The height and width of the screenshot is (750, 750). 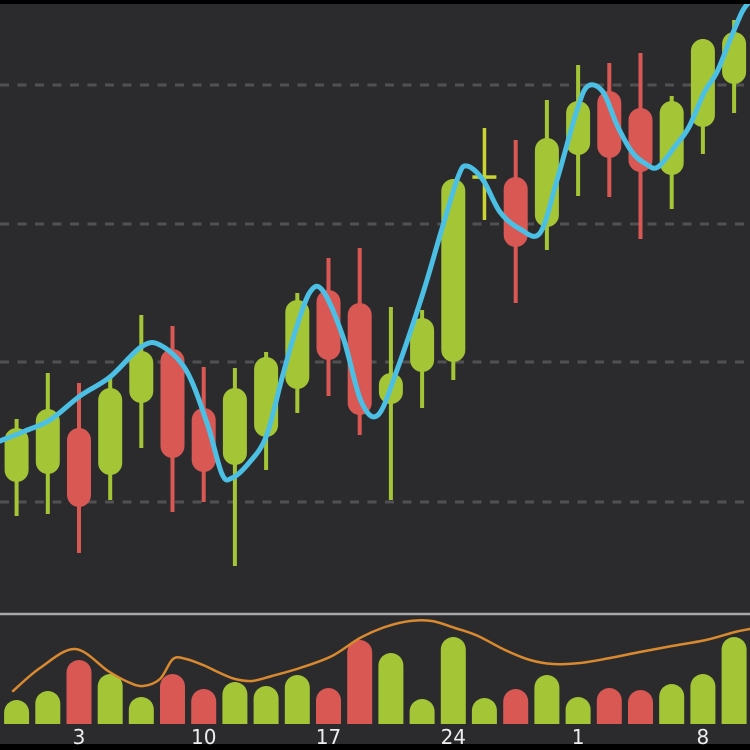 I want to click on x-axis-label: 17, so click(x=328, y=737).